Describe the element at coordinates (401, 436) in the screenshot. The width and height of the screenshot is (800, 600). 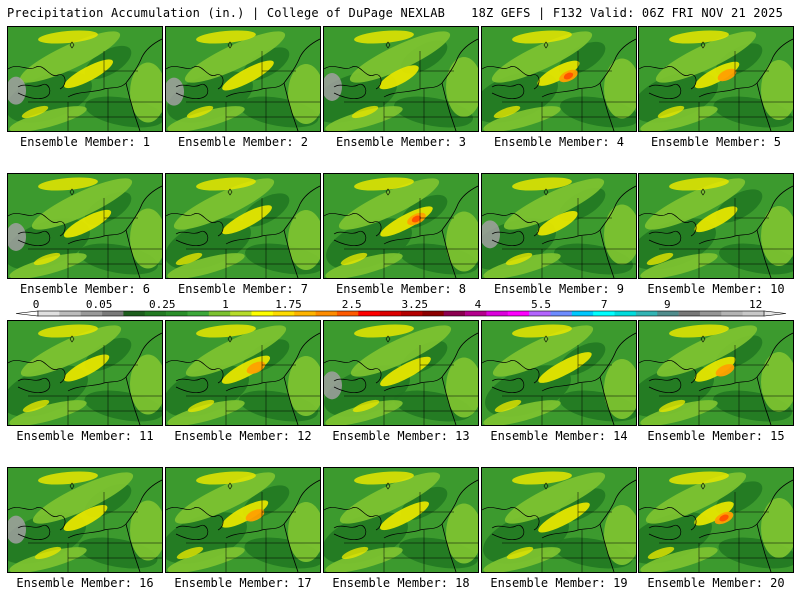
I see `member-label: Ensemble Member: 13` at that location.